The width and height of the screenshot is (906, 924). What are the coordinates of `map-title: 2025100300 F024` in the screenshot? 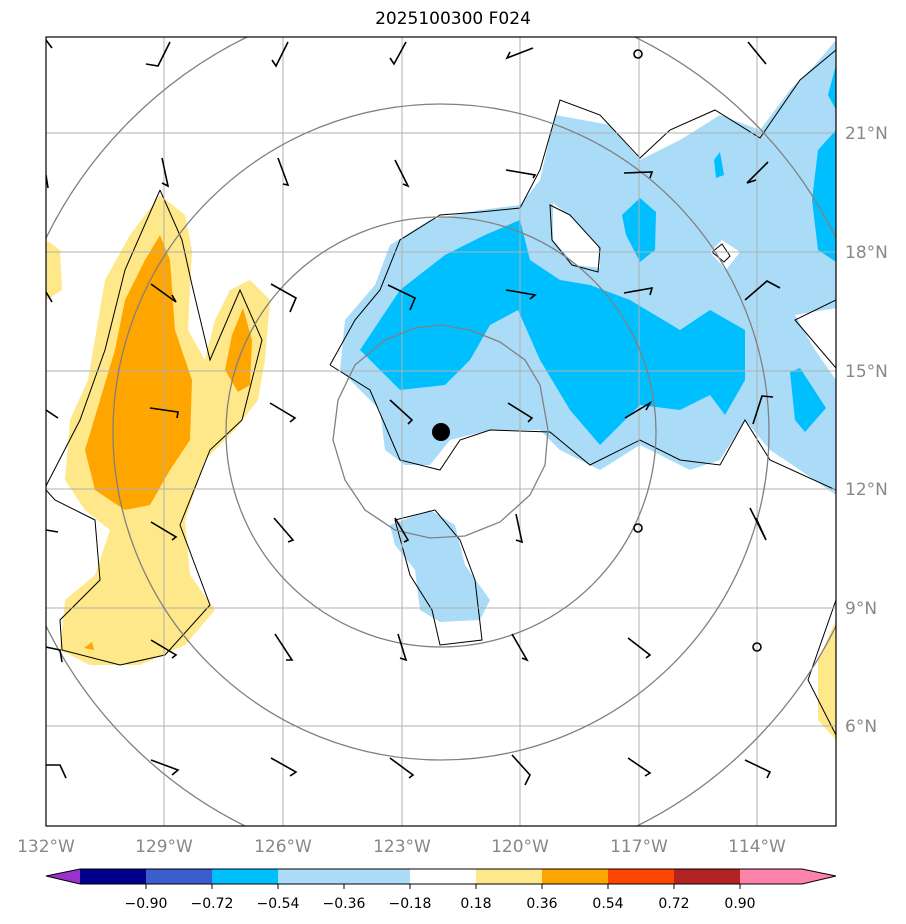 It's located at (453, 19).